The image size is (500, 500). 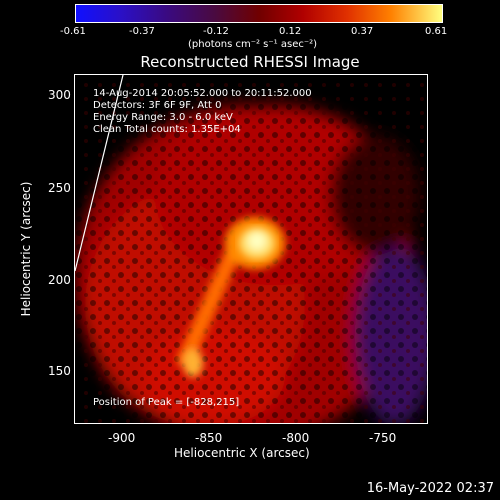 I want to click on generated-date: 16-May-2022 02:37, so click(x=430, y=488).